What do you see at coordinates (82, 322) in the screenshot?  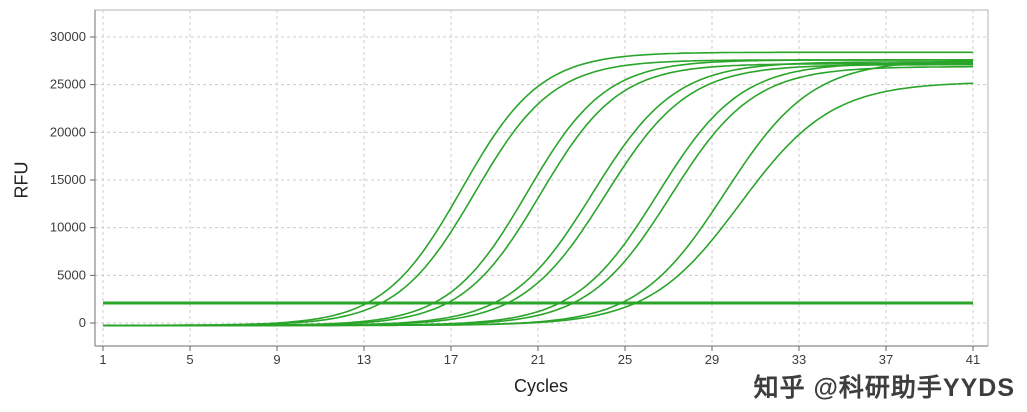 I see `y-tick-label: 0` at bounding box center [82, 322].